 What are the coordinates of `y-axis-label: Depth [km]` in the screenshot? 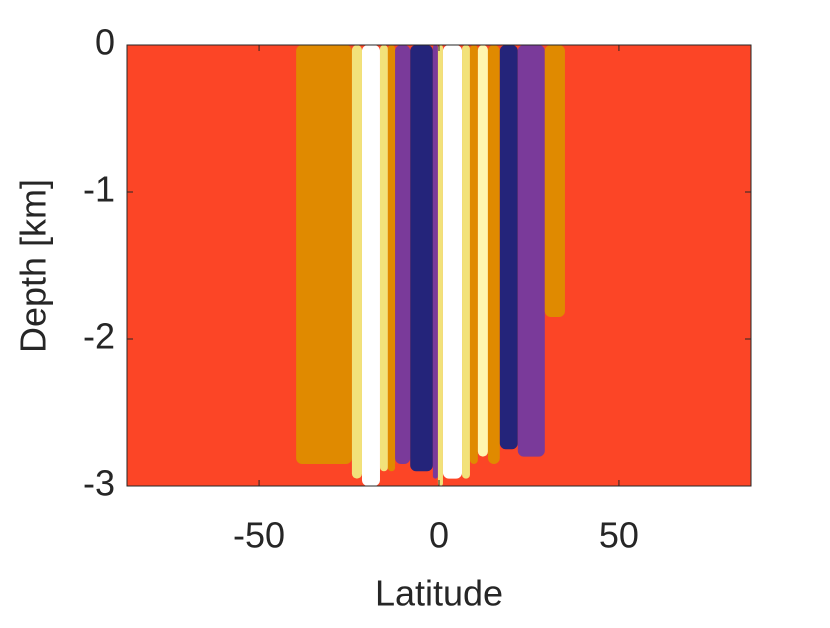 It's located at (33, 266).